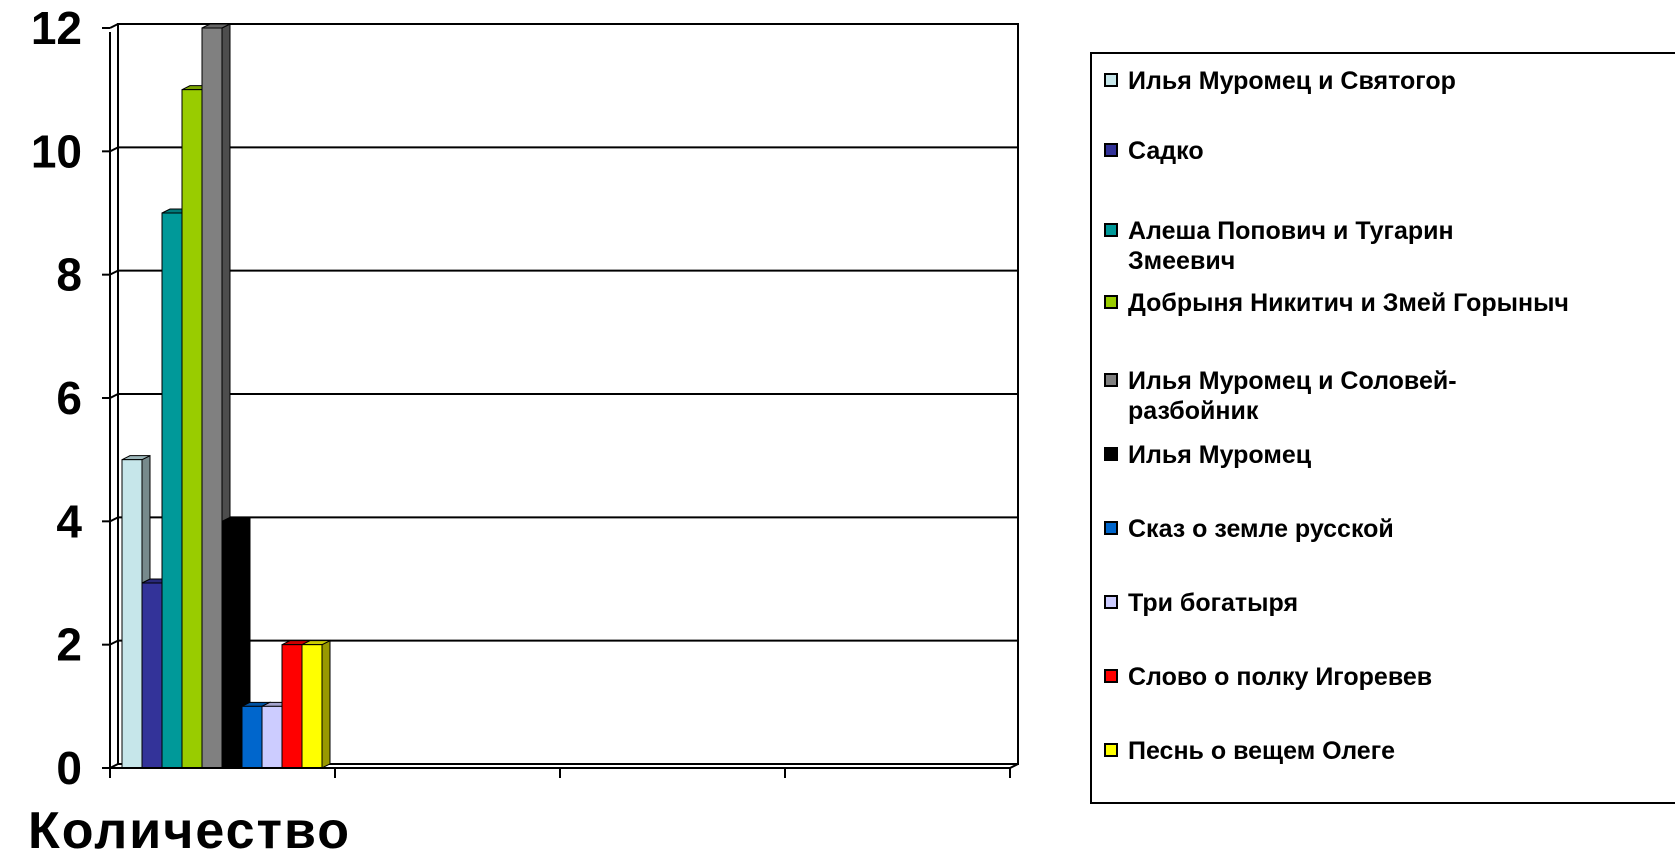  I want to click on y-tick-label: 6, so click(69, 398).